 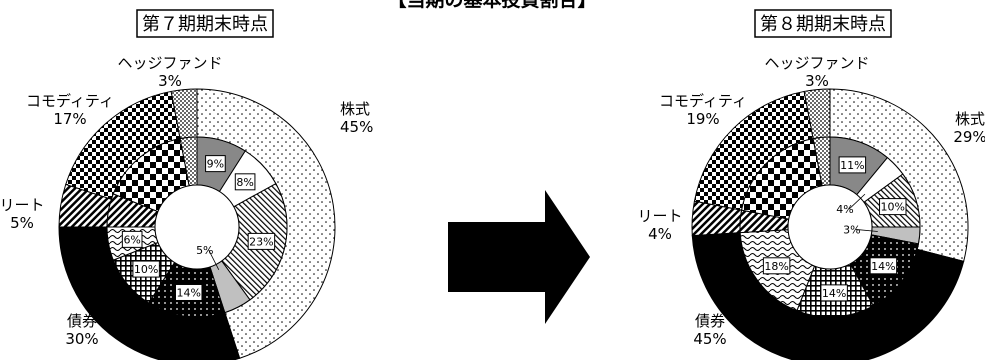 I want to click on inner-data-label: 4%, so click(x=844, y=209).